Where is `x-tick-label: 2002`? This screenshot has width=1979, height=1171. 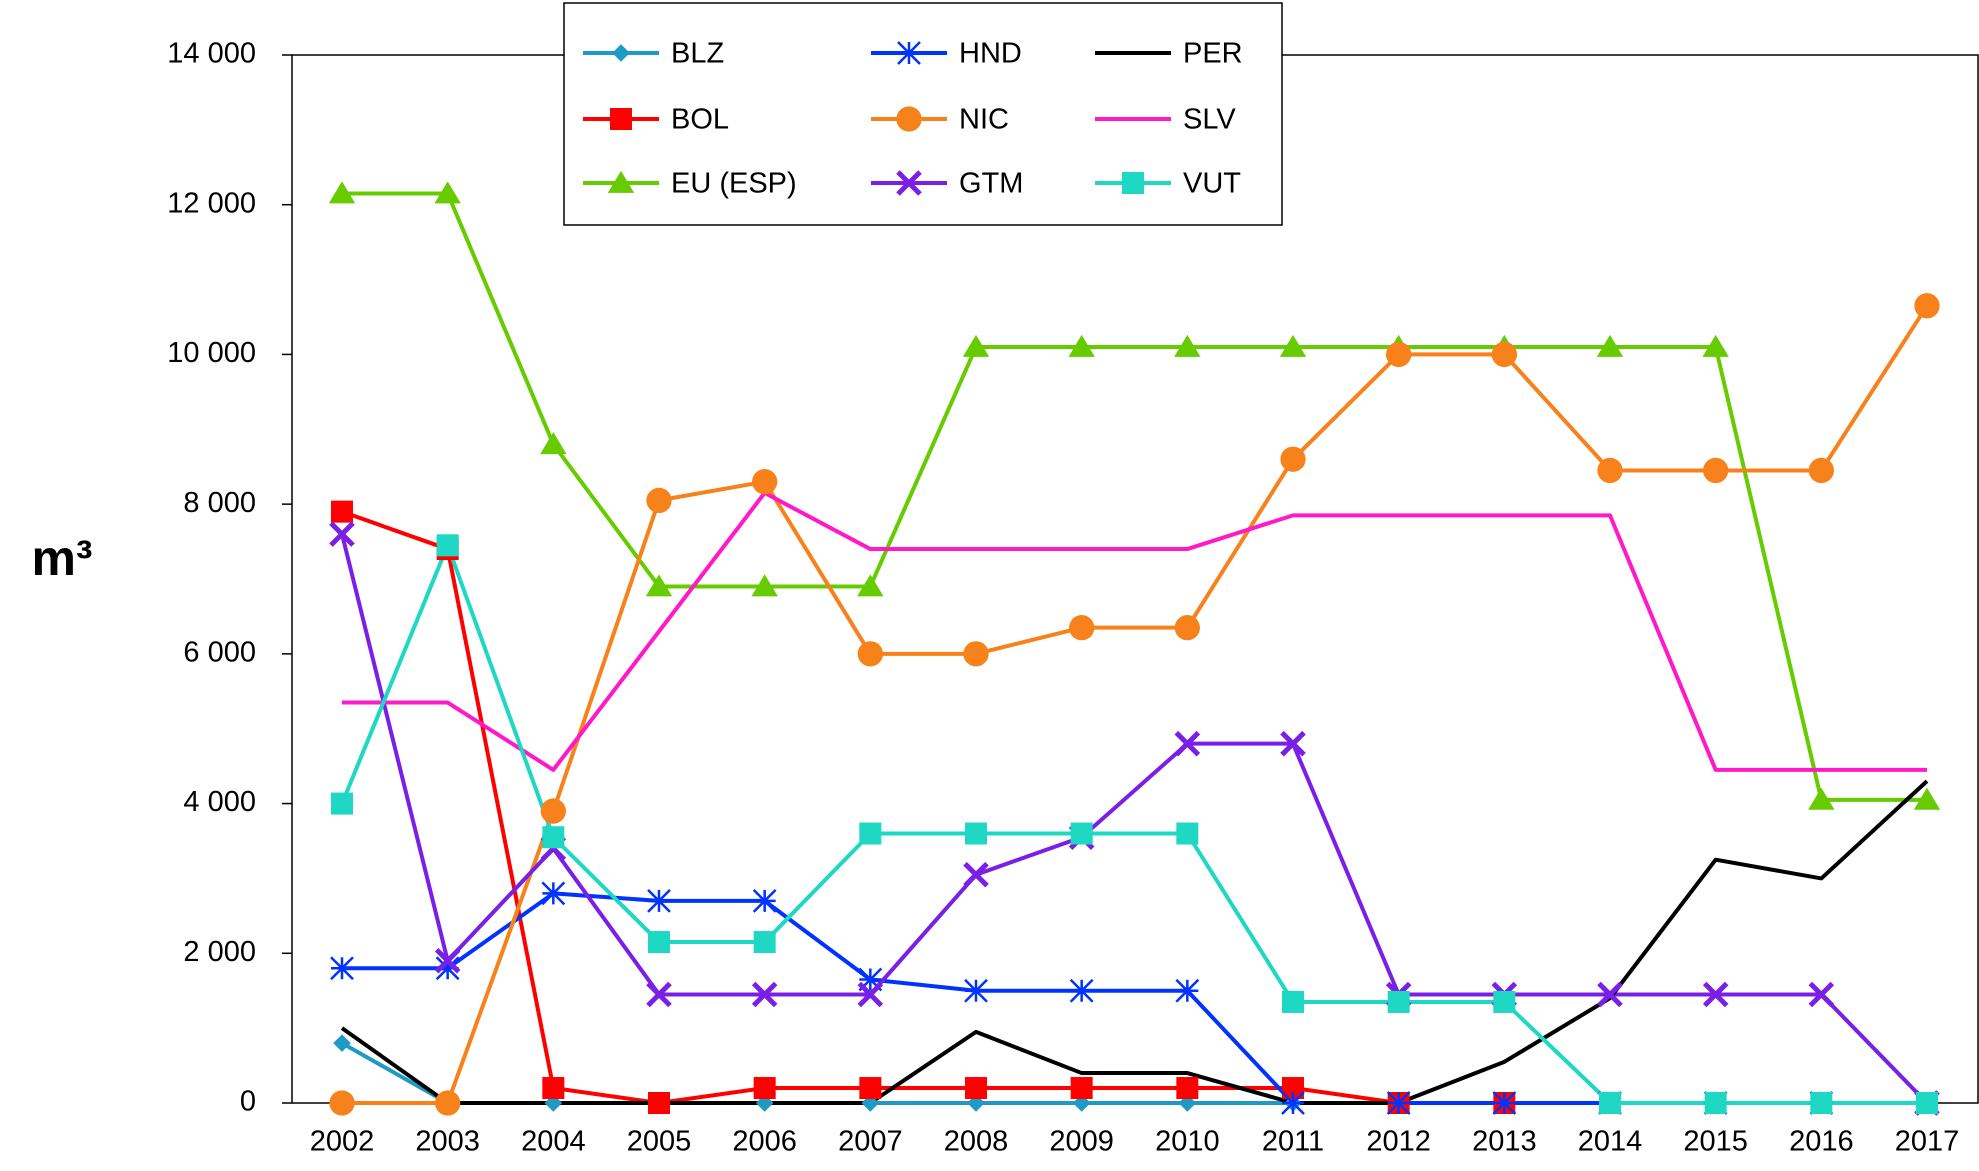 x-tick-label: 2002 is located at coordinates (342, 1142).